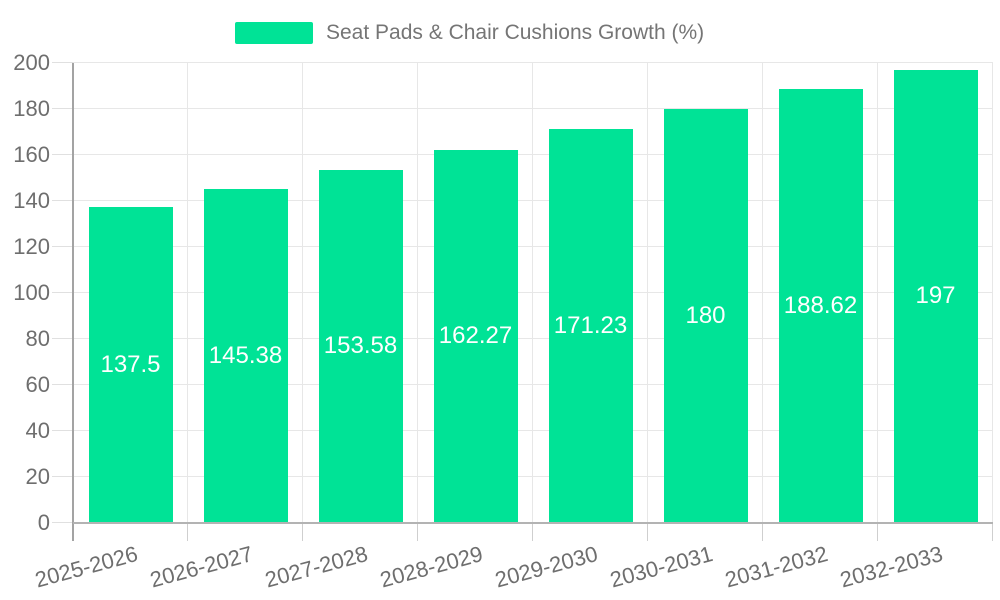 This screenshot has width=1000, height=600. Describe the element at coordinates (546, 567) in the screenshot. I see `x-axis-label: 2029-2030` at that location.